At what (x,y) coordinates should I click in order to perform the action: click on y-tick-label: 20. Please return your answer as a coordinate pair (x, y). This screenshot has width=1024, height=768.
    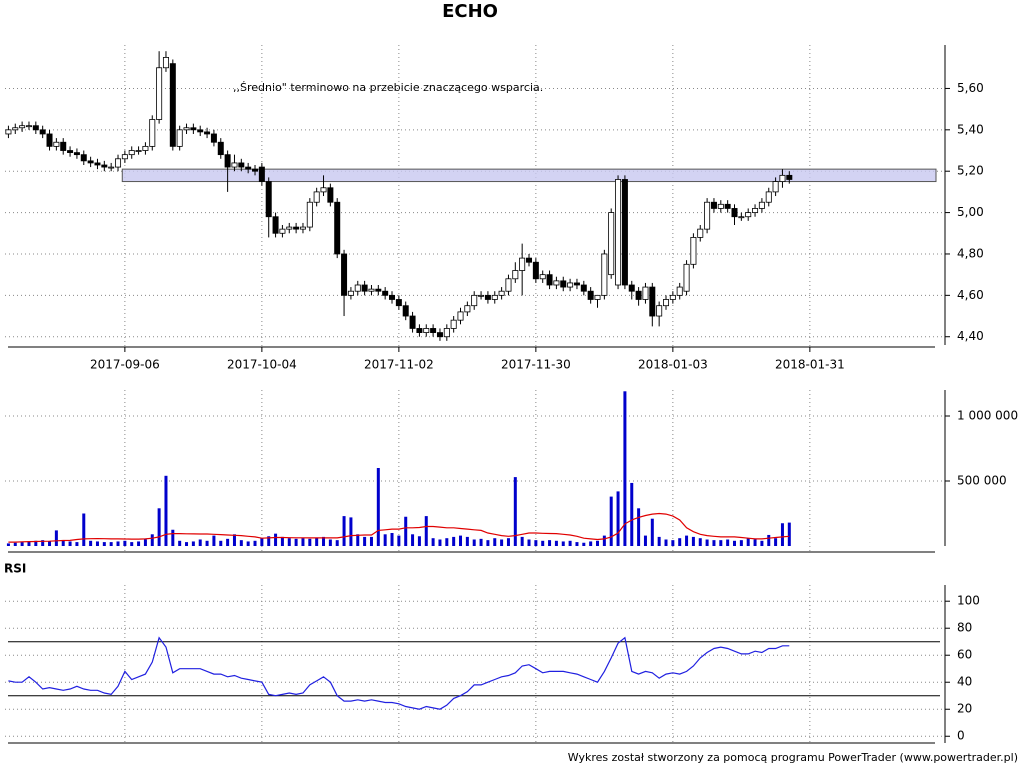
    Looking at the image, I should click on (964, 709).